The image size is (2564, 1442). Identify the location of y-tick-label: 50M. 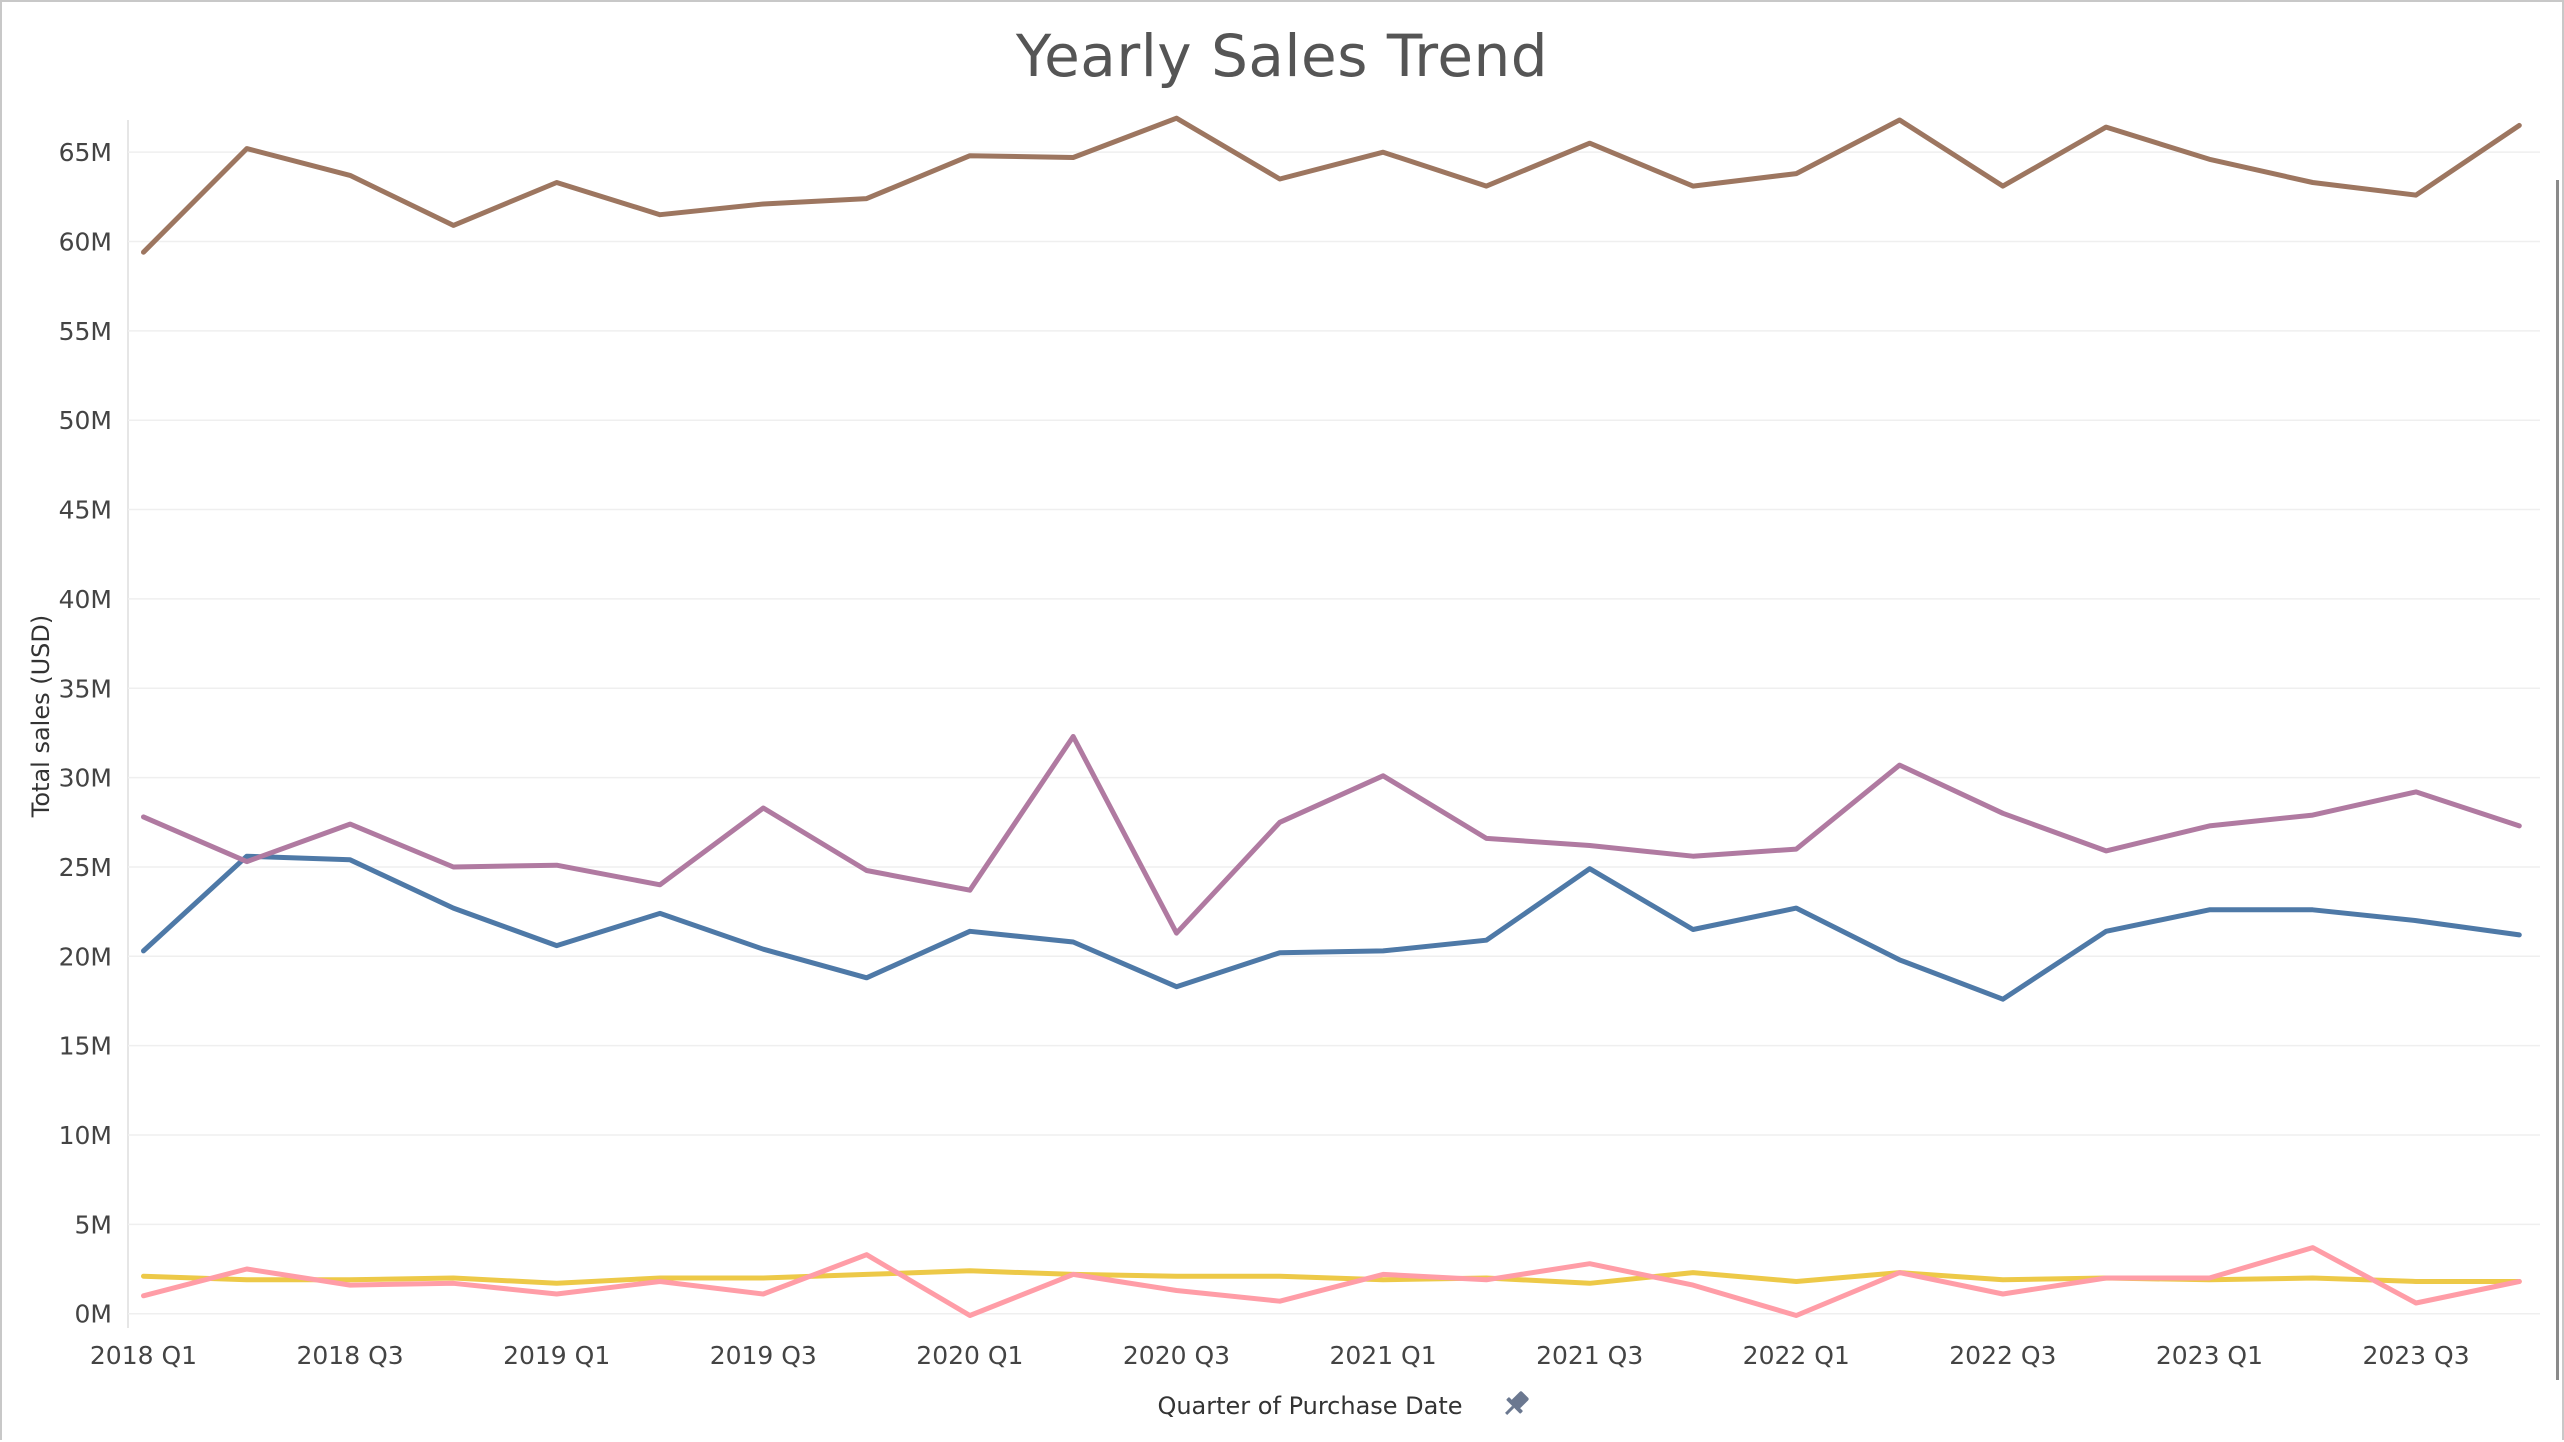
(85, 420).